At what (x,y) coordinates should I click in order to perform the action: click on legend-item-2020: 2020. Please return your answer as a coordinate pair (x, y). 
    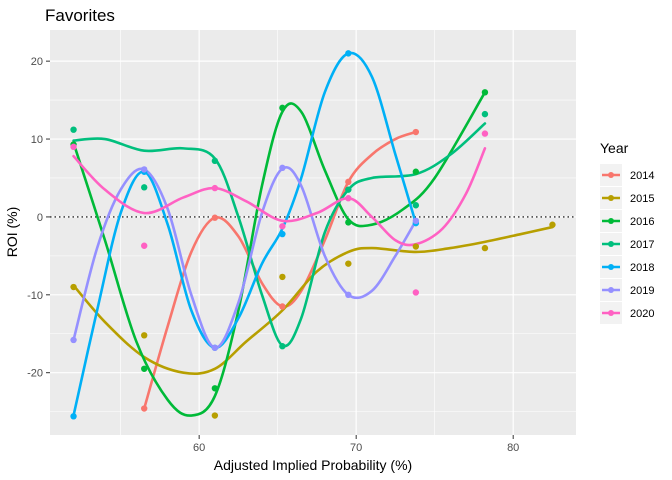
    Looking at the image, I should click on (627, 313).